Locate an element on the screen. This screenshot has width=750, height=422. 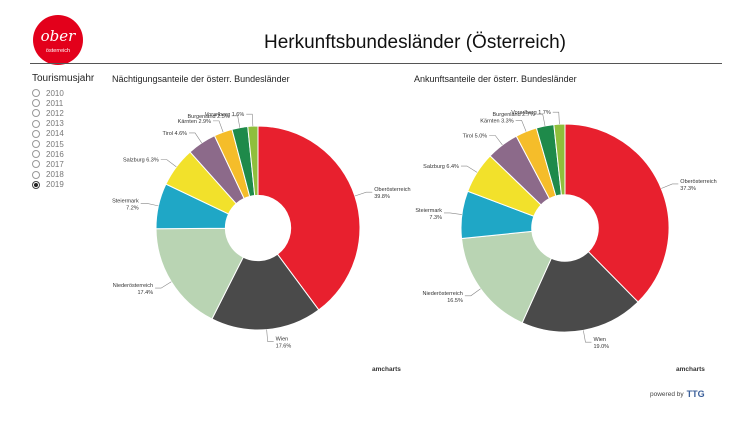
year-option-label: 2011 is located at coordinates (55, 103).